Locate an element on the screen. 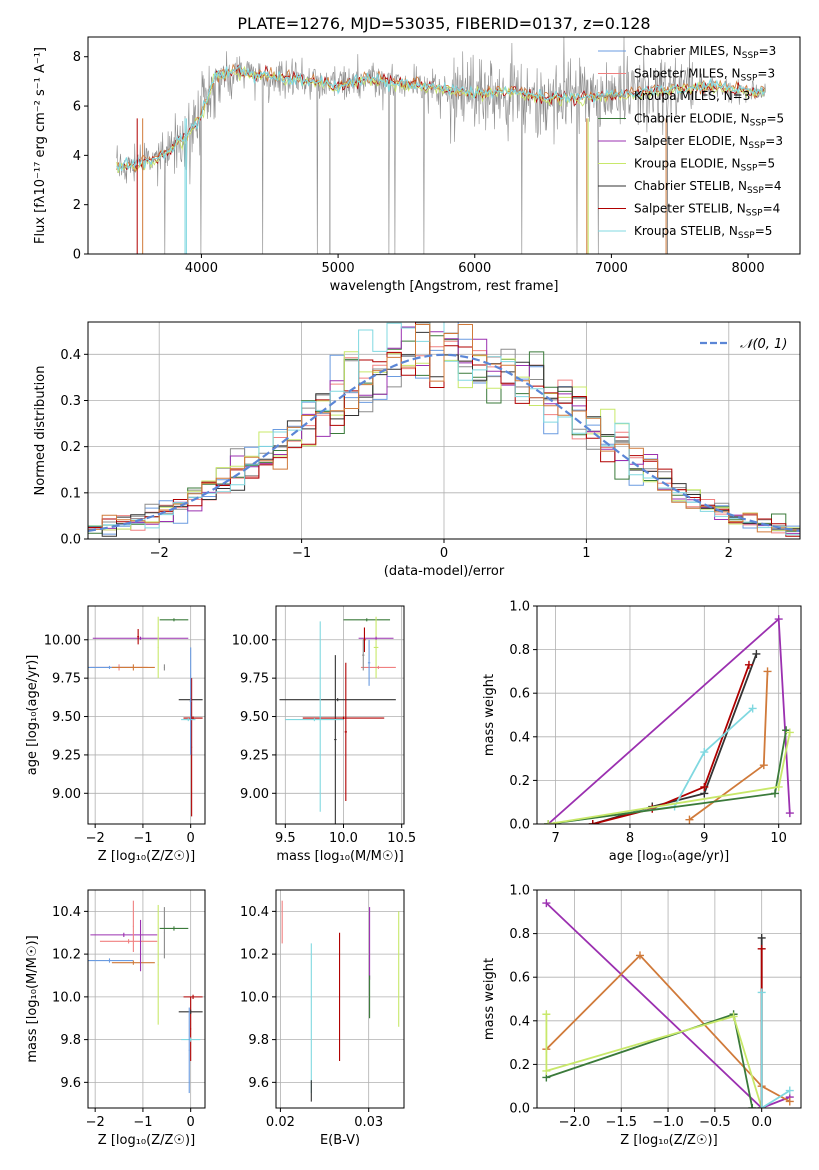 Image resolution: width=819 pixels, height=1170 pixels. y-axis-label: Flux [fλ10⁻¹⁷ erg cm⁻² s⁻¹ A⁻¹] is located at coordinates (40, 145).